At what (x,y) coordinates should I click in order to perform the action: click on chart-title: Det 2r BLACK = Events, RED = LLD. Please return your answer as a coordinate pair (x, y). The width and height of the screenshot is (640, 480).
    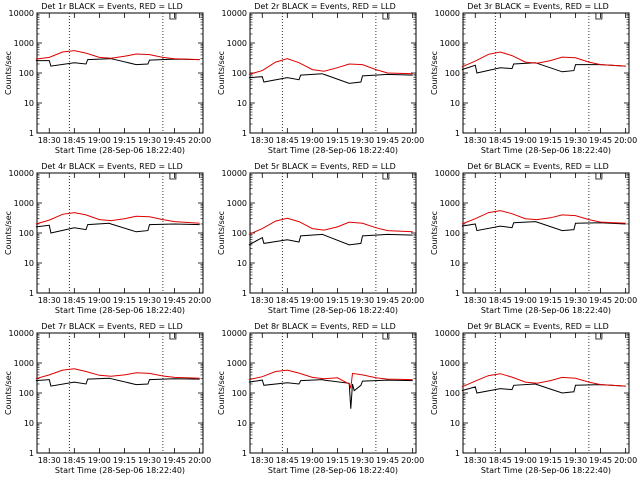
    Looking at the image, I should click on (325, 6).